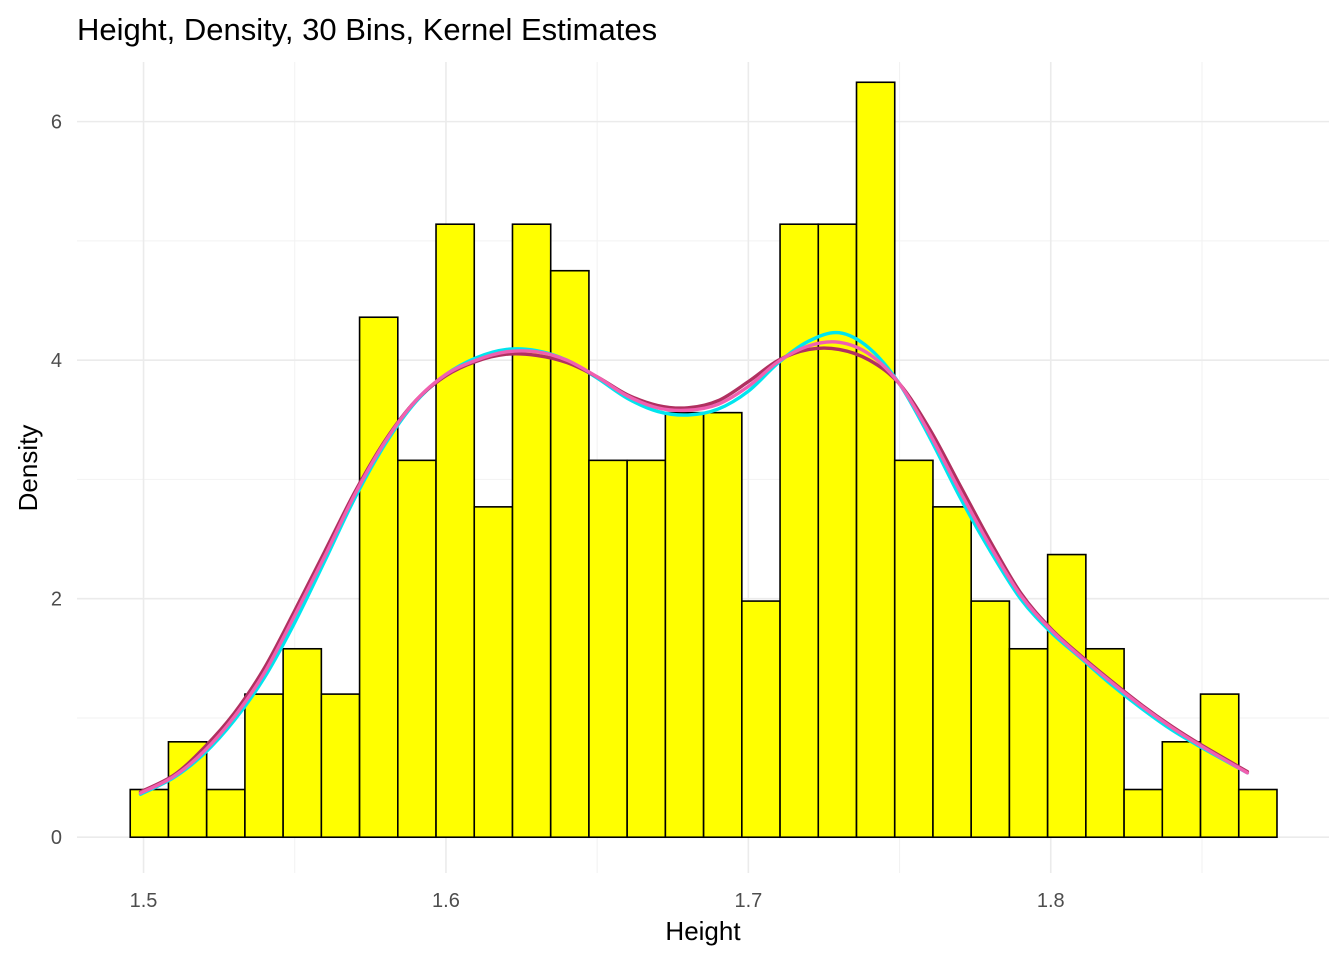 This screenshot has width=1344, height=960. Describe the element at coordinates (56, 600) in the screenshot. I see `y-tick-label: 2` at that location.